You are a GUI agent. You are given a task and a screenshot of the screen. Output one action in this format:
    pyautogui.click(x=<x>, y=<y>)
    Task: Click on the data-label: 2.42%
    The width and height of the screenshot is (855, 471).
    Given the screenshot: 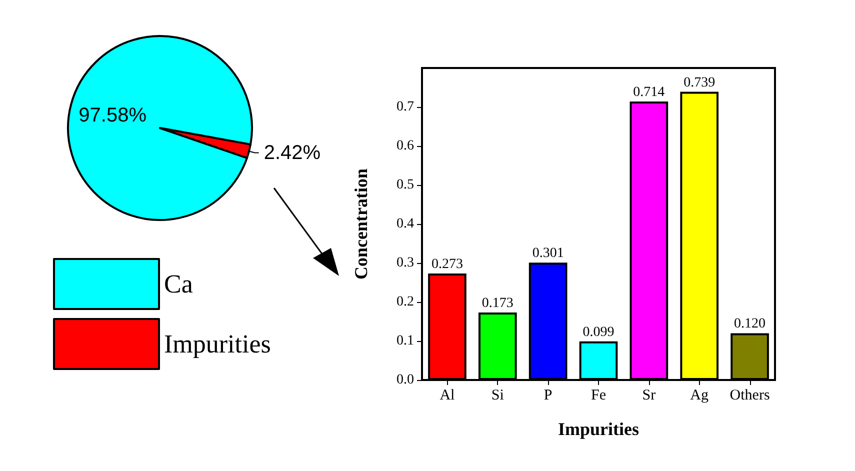 What is the action you would take?
    pyautogui.click(x=292, y=153)
    